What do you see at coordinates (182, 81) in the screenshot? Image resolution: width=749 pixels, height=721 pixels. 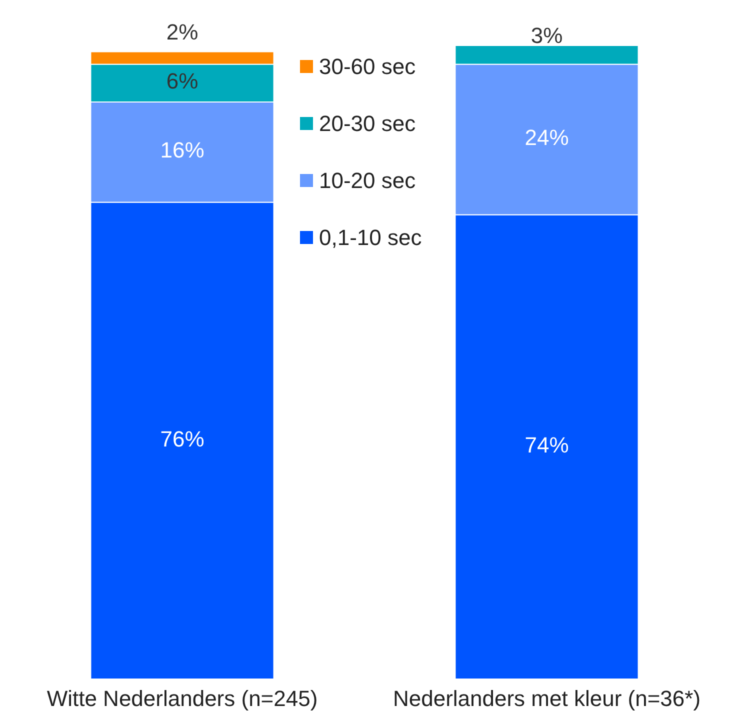 I see `data-label: 6%` at bounding box center [182, 81].